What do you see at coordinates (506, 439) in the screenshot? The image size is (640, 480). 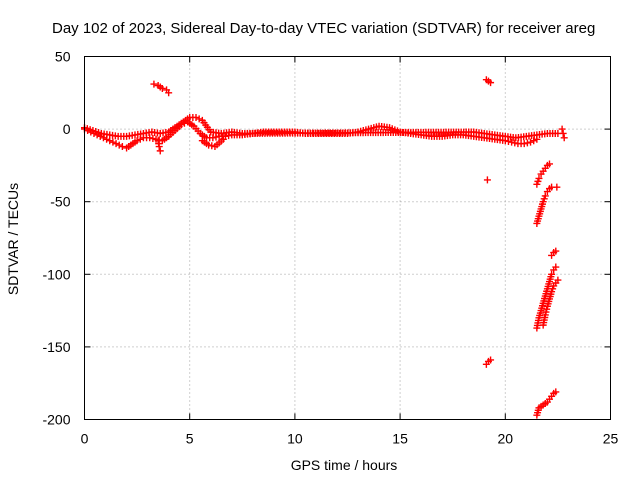 I see `x-tick-label: 20` at bounding box center [506, 439].